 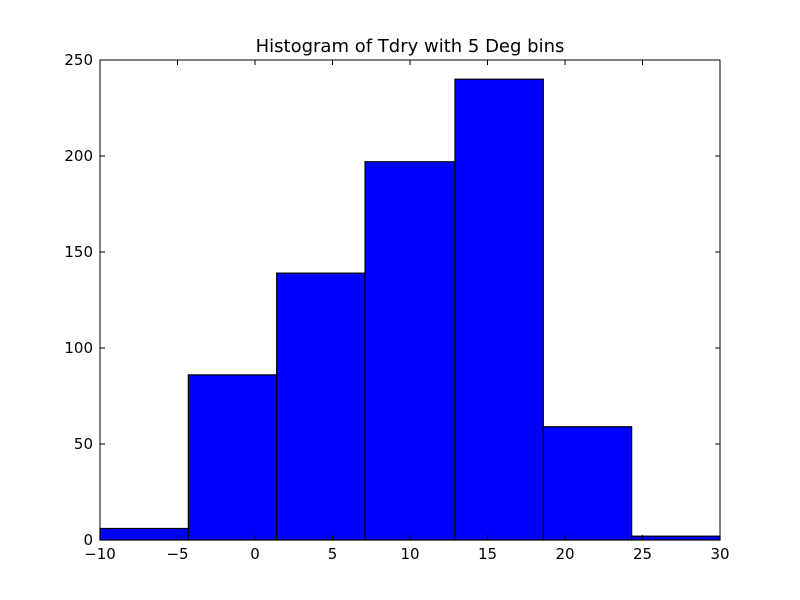 What do you see at coordinates (78, 348) in the screenshot?
I see `y-tick-label: 100` at bounding box center [78, 348].